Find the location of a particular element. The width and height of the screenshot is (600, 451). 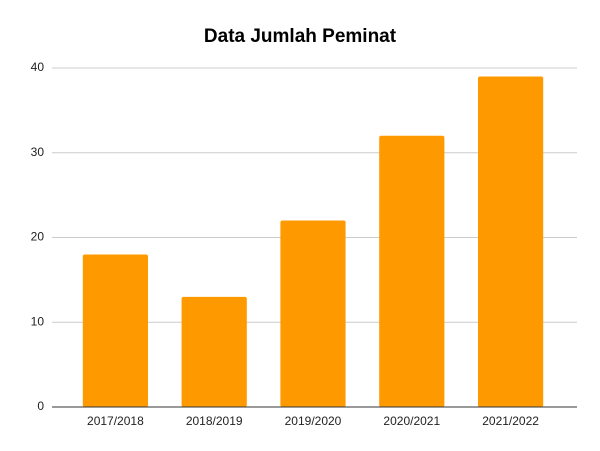

x-tick-label: 2020/2021 is located at coordinates (411, 421).